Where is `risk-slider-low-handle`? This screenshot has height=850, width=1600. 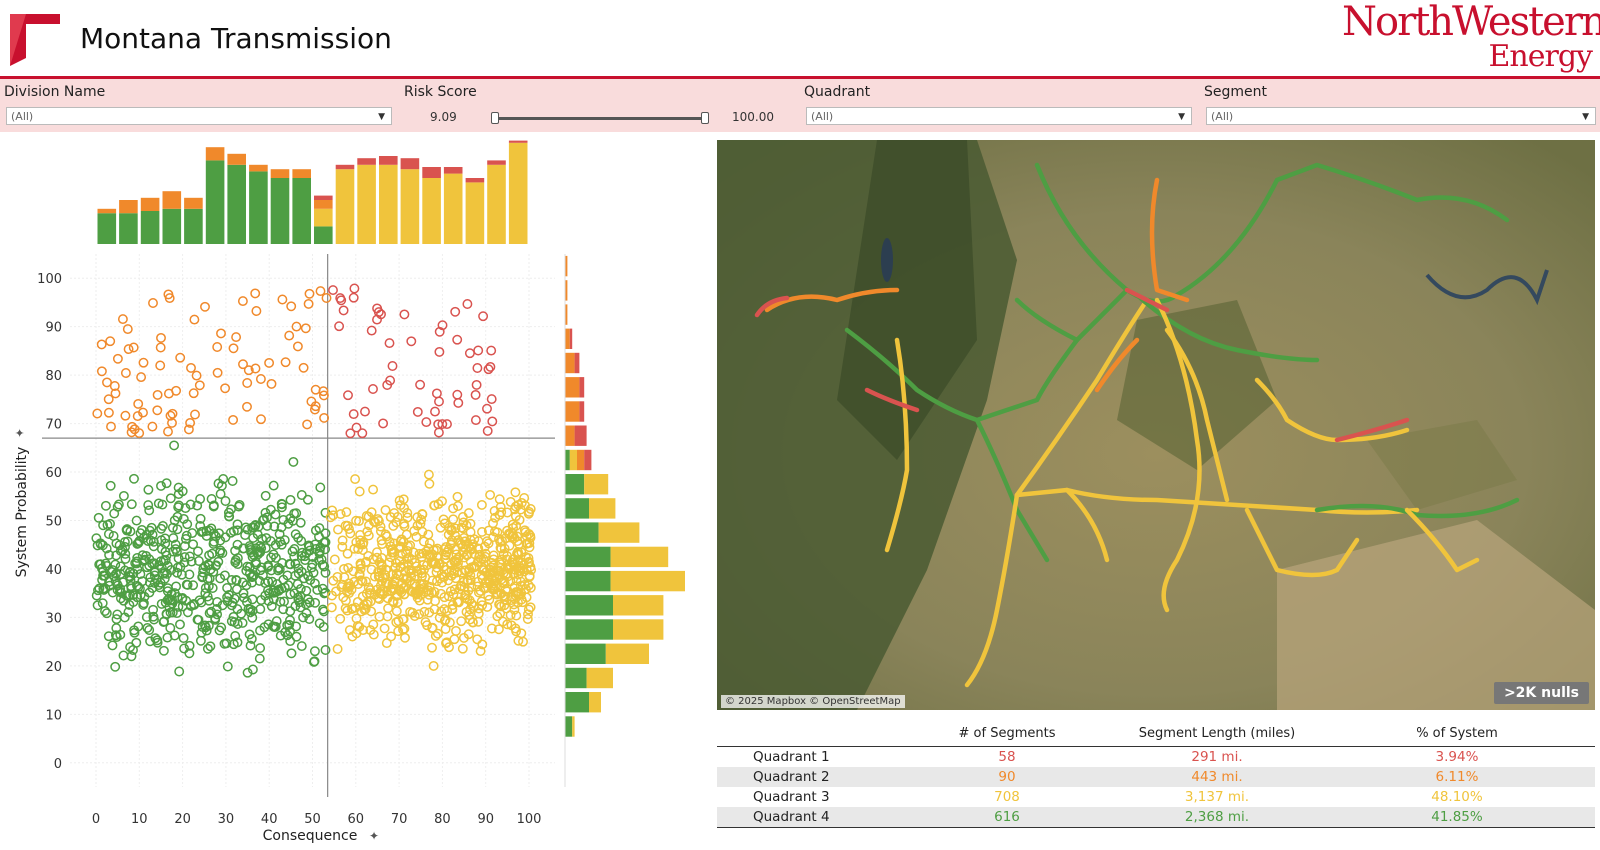 risk-slider-low-handle is located at coordinates (495, 118).